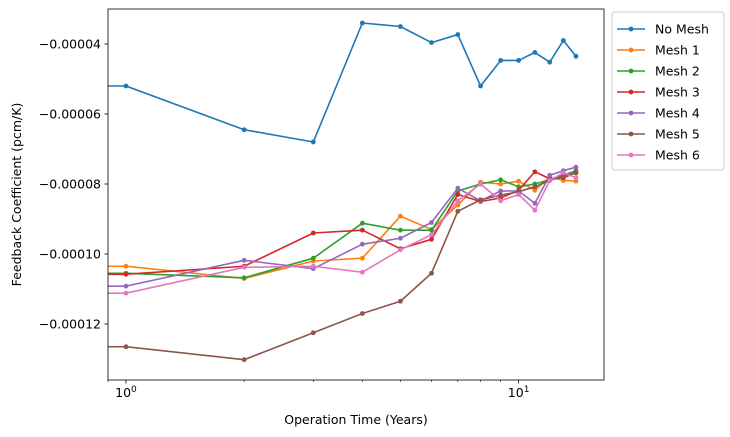 The width and height of the screenshot is (730, 437). I want to click on y-axis-label: Feedback Coefficient (pcm/K), so click(16, 195).